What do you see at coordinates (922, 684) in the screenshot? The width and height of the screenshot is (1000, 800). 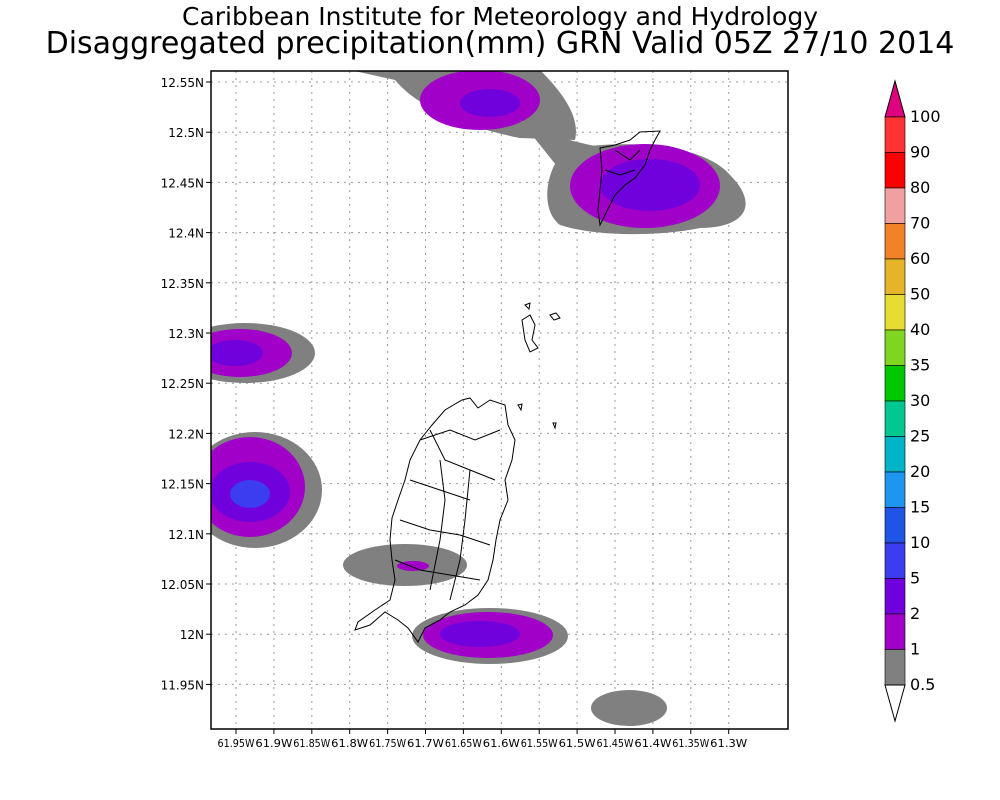 I see `colorbar-level-label: 0.5` at bounding box center [922, 684].